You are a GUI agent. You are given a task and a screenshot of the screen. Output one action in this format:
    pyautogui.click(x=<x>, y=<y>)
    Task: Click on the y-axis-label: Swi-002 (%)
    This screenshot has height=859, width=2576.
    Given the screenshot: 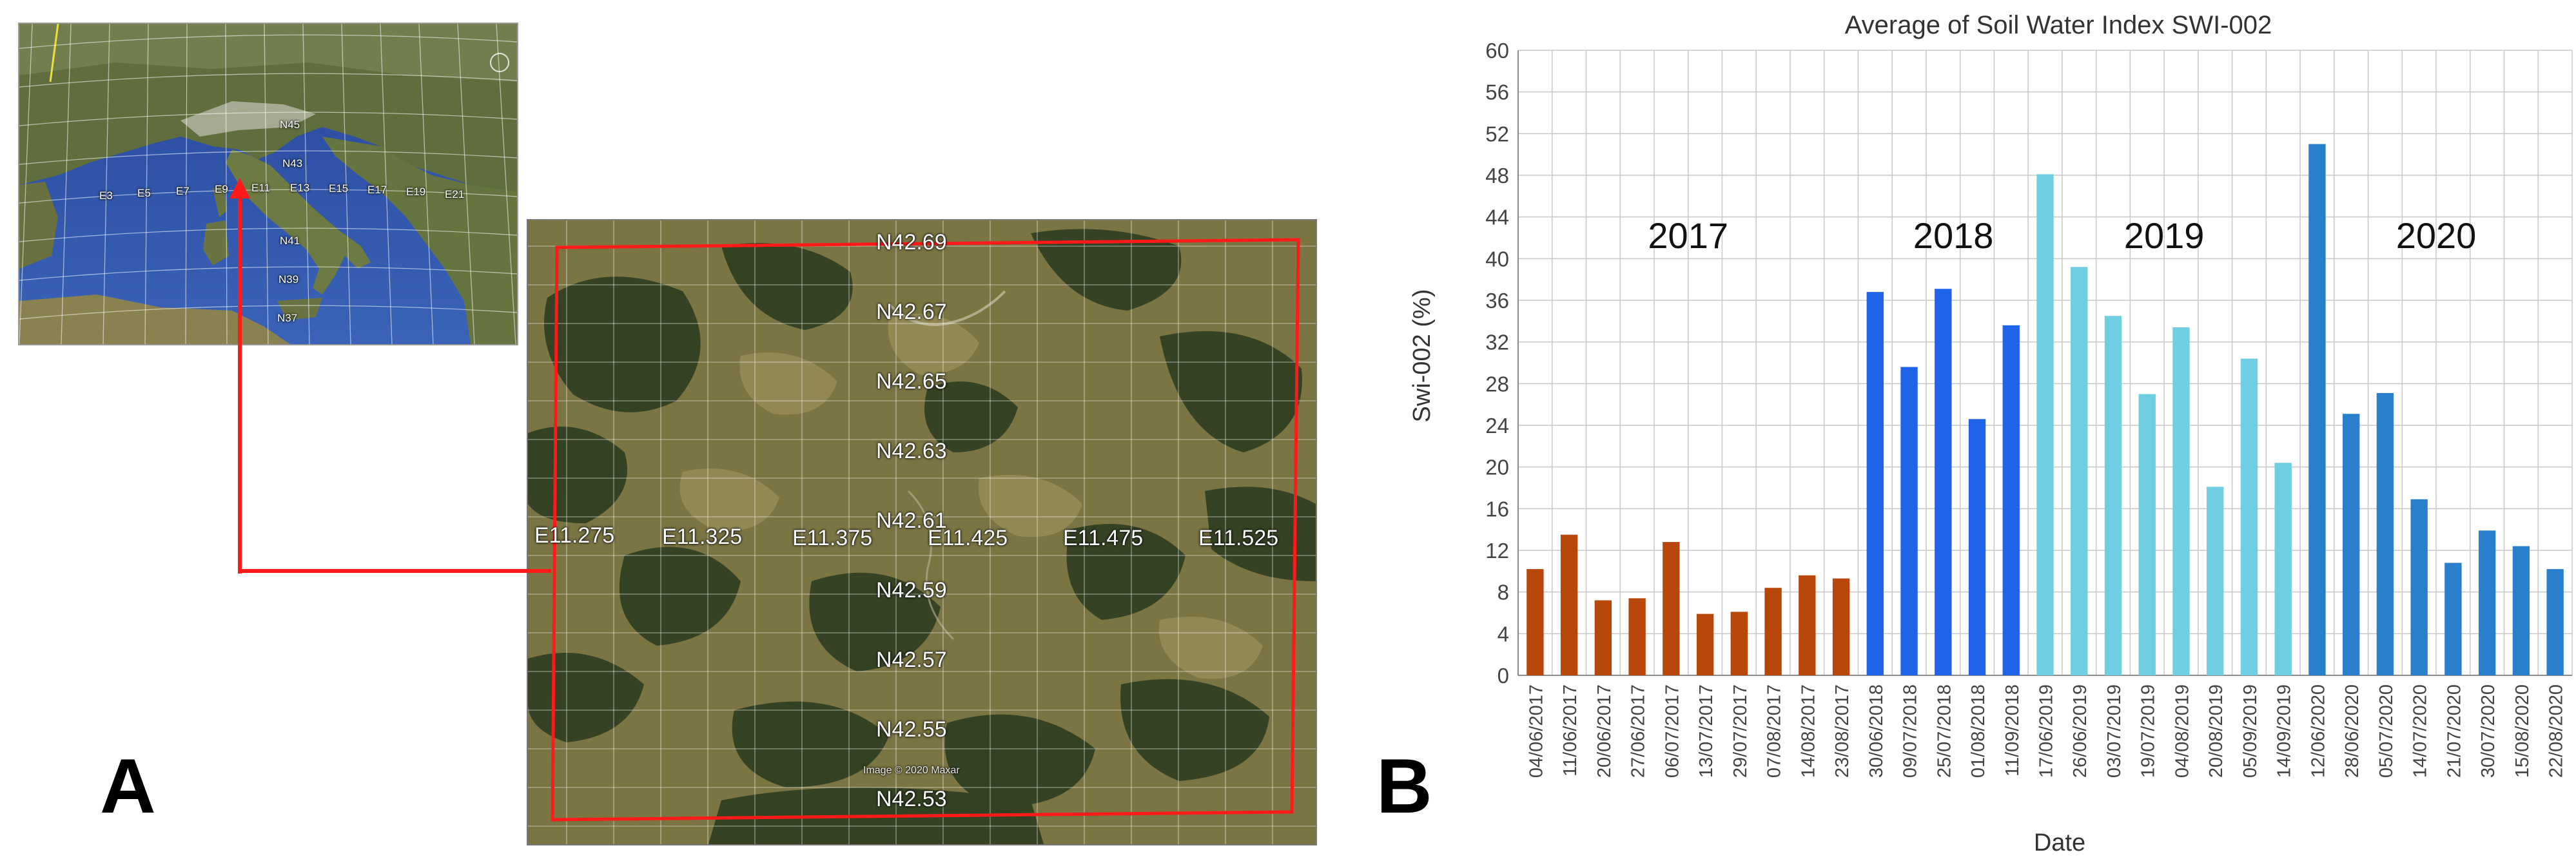 What is the action you would take?
    pyautogui.click(x=1423, y=356)
    